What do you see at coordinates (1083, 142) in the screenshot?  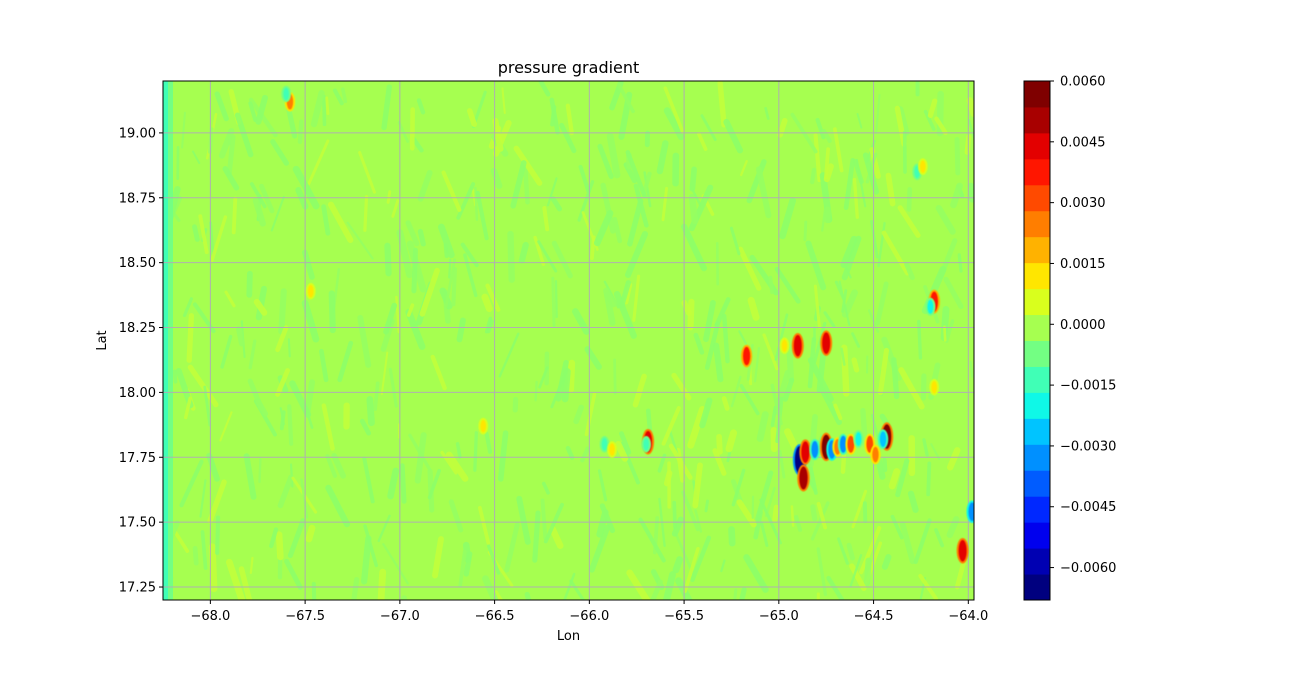 I see `colorbar-tick-label: 0.0045` at bounding box center [1083, 142].